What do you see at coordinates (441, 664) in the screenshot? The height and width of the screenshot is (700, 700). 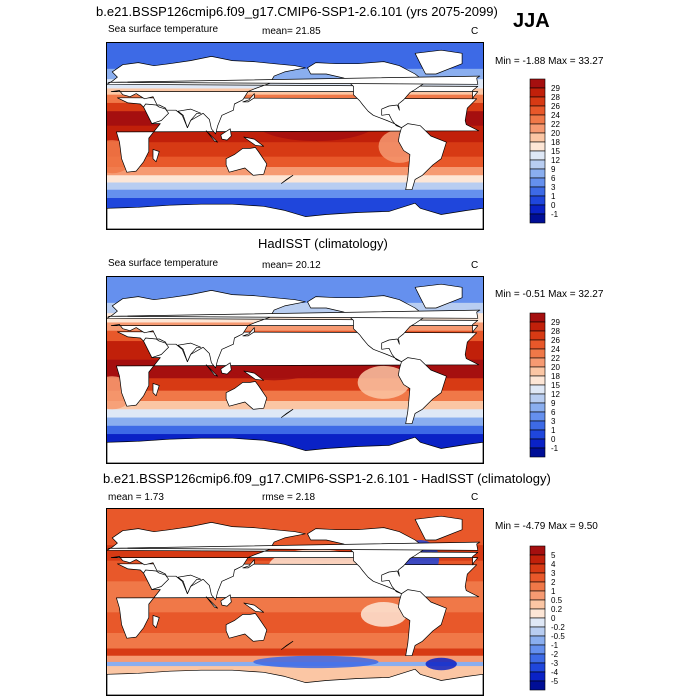 I see `sst-region` at bounding box center [441, 664].